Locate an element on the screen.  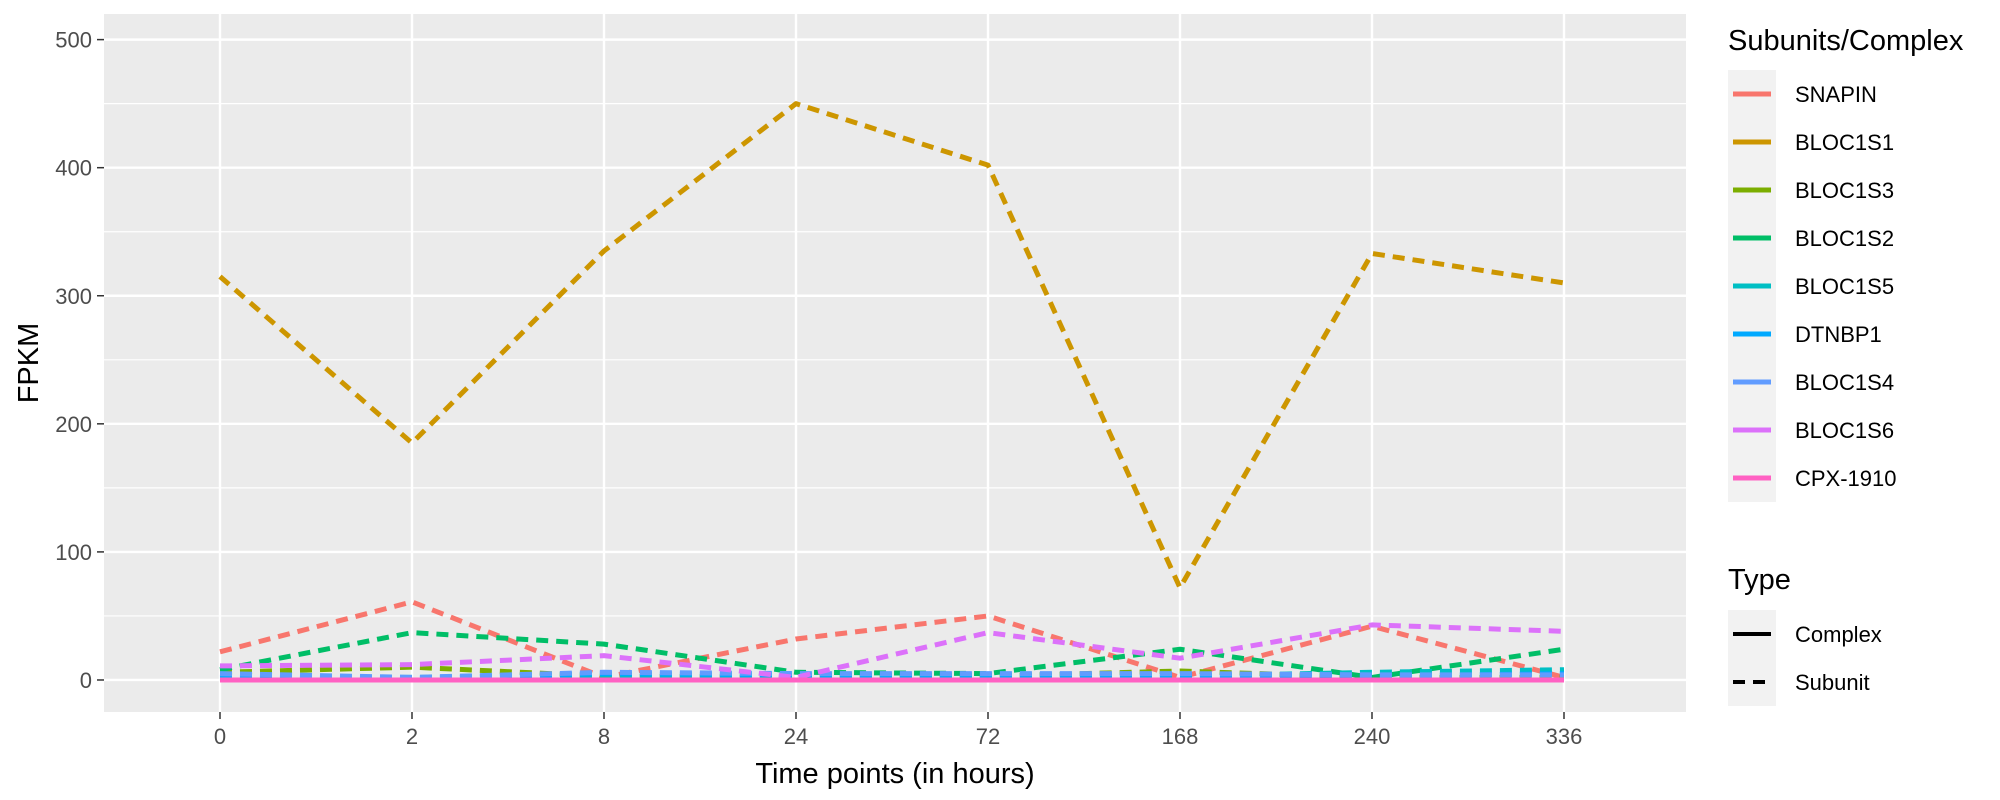
legend-label: BLOC1S2 is located at coordinates (1844, 238).